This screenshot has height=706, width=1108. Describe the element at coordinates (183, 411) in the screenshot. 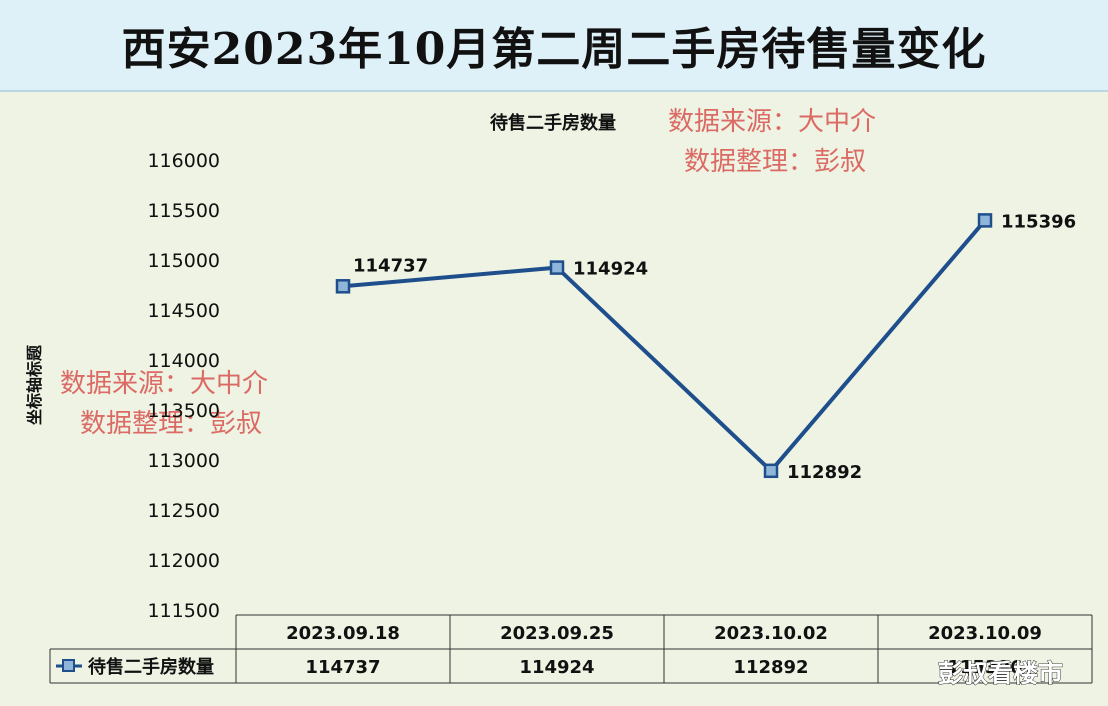

I see `y-tick-label: 113500` at that location.